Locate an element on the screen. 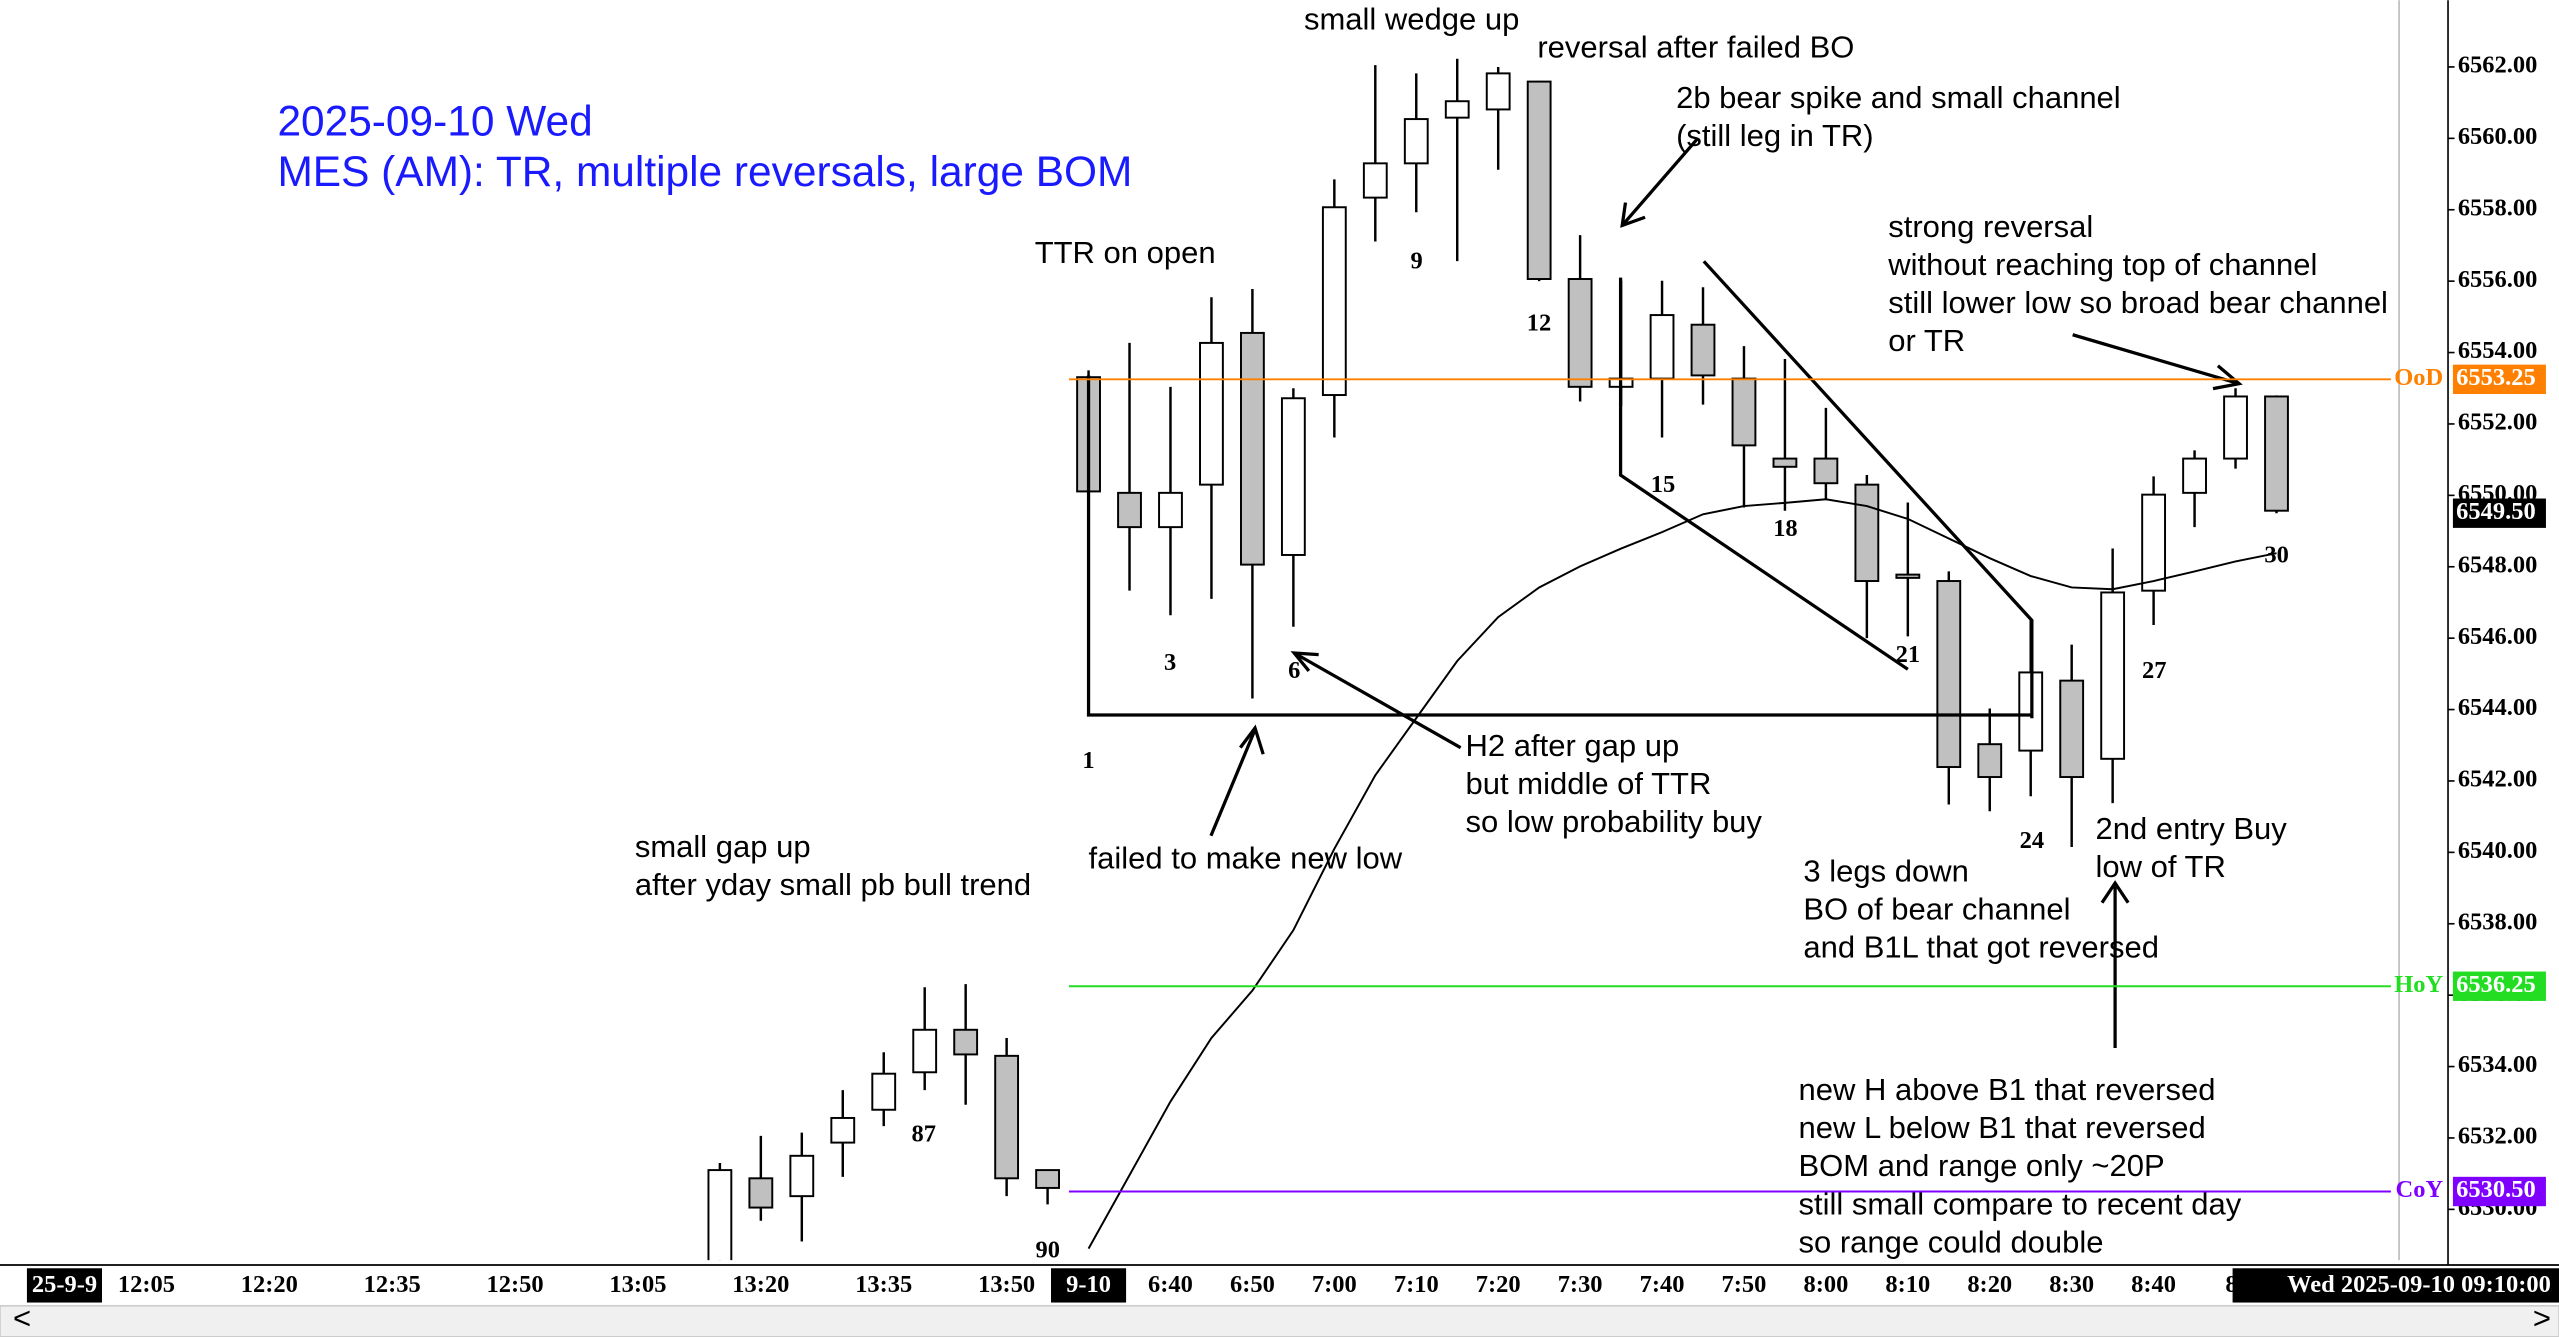  bar-number: 30 is located at coordinates (2276, 554).